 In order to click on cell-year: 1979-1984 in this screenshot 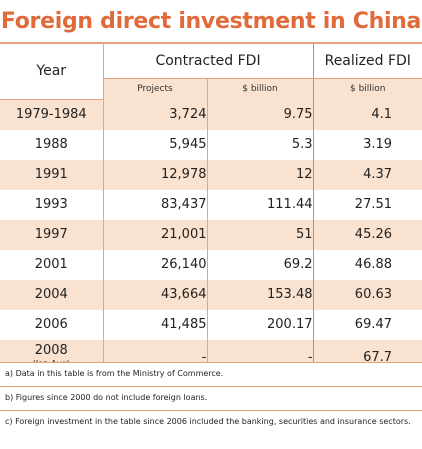, I will do `click(51, 114)`.